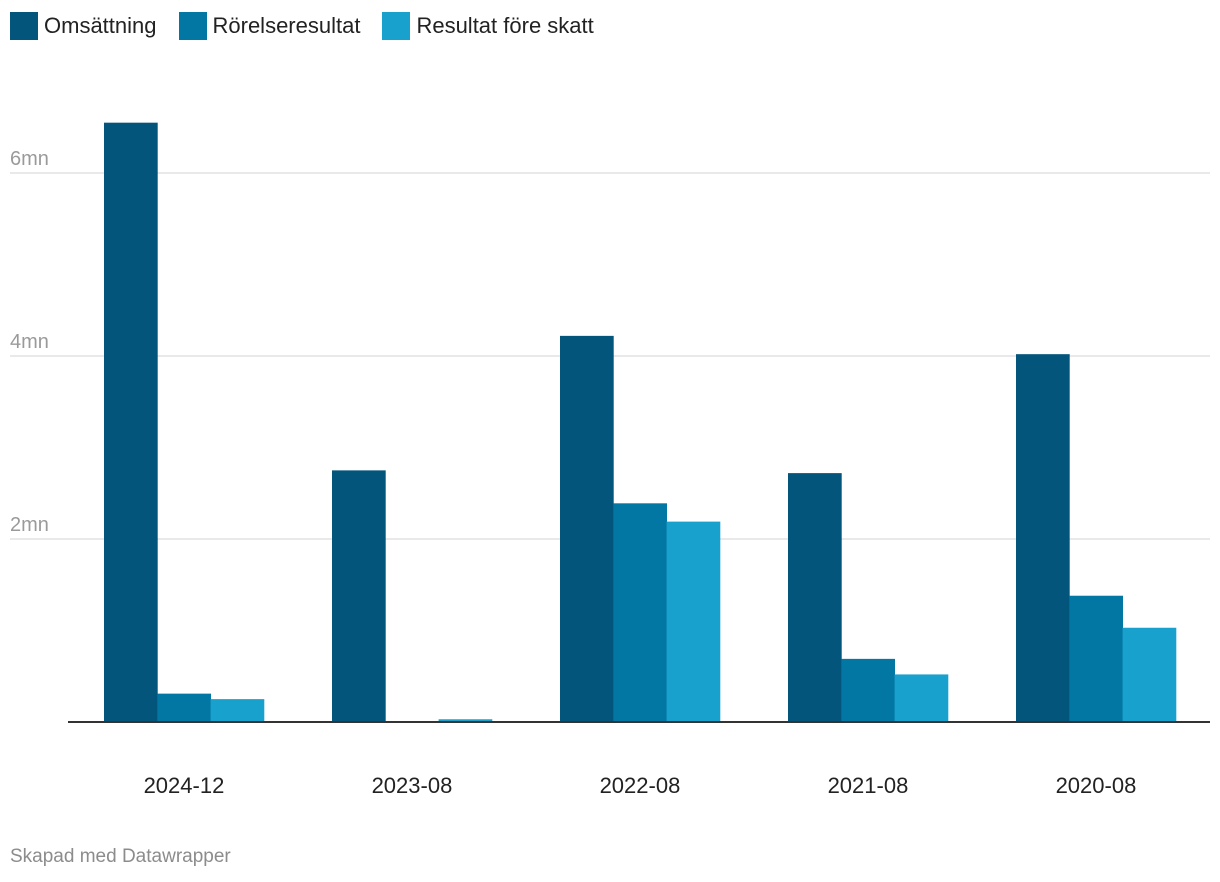  I want to click on legend-label-resultat-fore-skatt: Resultat före skatt, so click(505, 25).